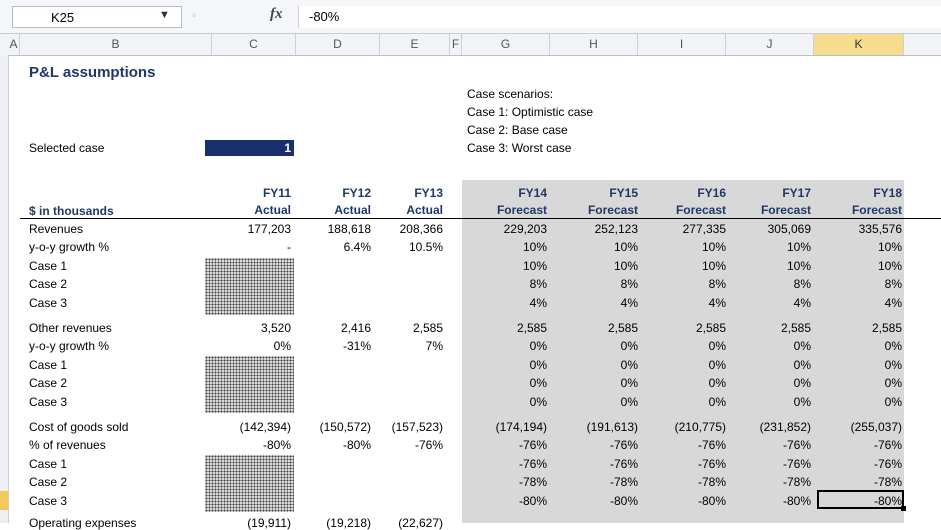  What do you see at coordinates (903, 508) in the screenshot?
I see `fill-handle` at bounding box center [903, 508].